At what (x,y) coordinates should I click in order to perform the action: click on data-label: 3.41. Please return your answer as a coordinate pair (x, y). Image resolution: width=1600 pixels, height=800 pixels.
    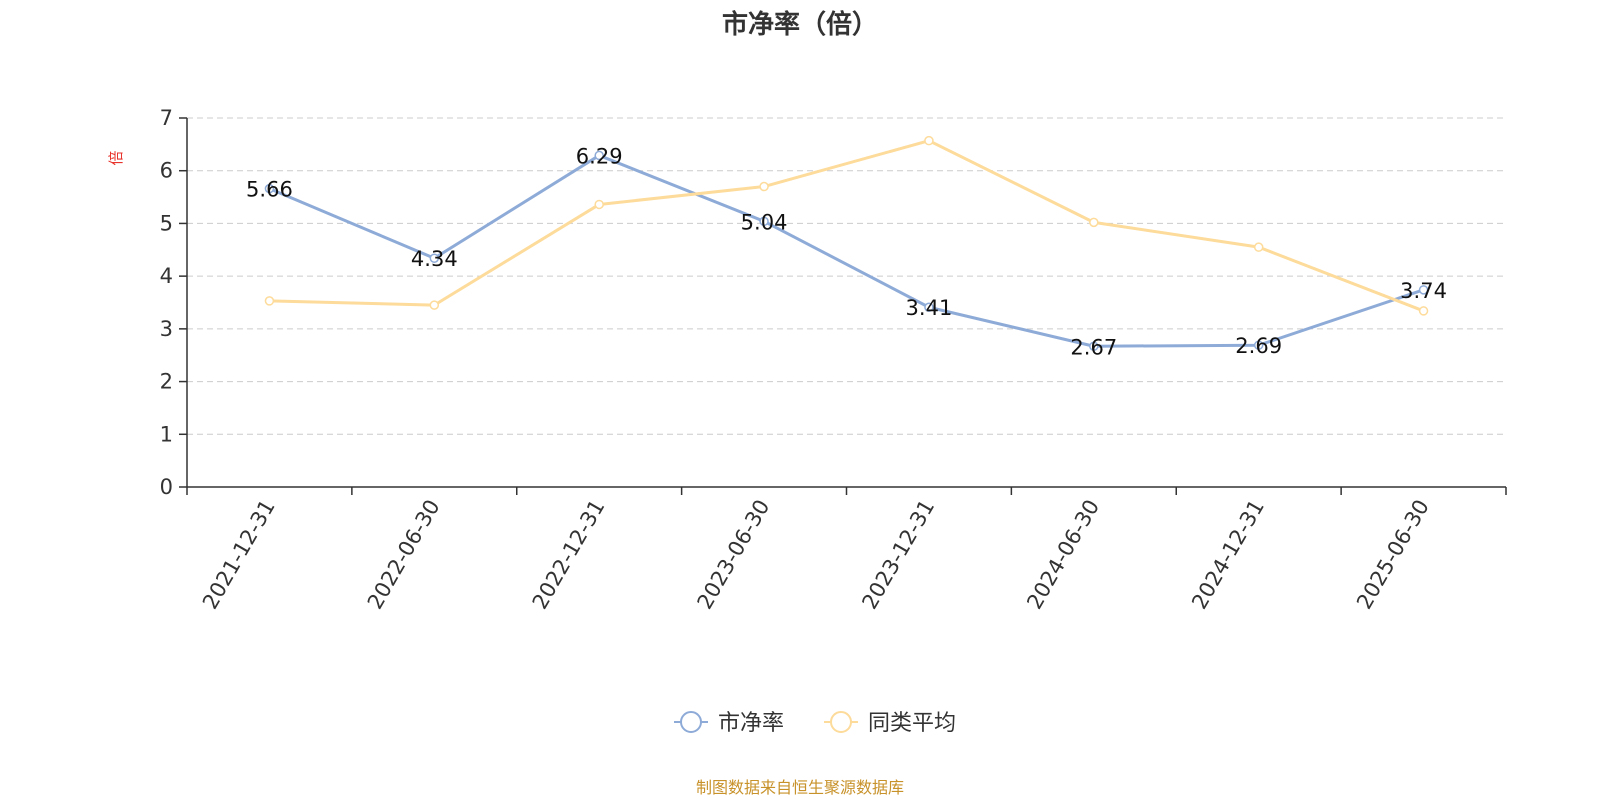
    Looking at the image, I should click on (929, 308).